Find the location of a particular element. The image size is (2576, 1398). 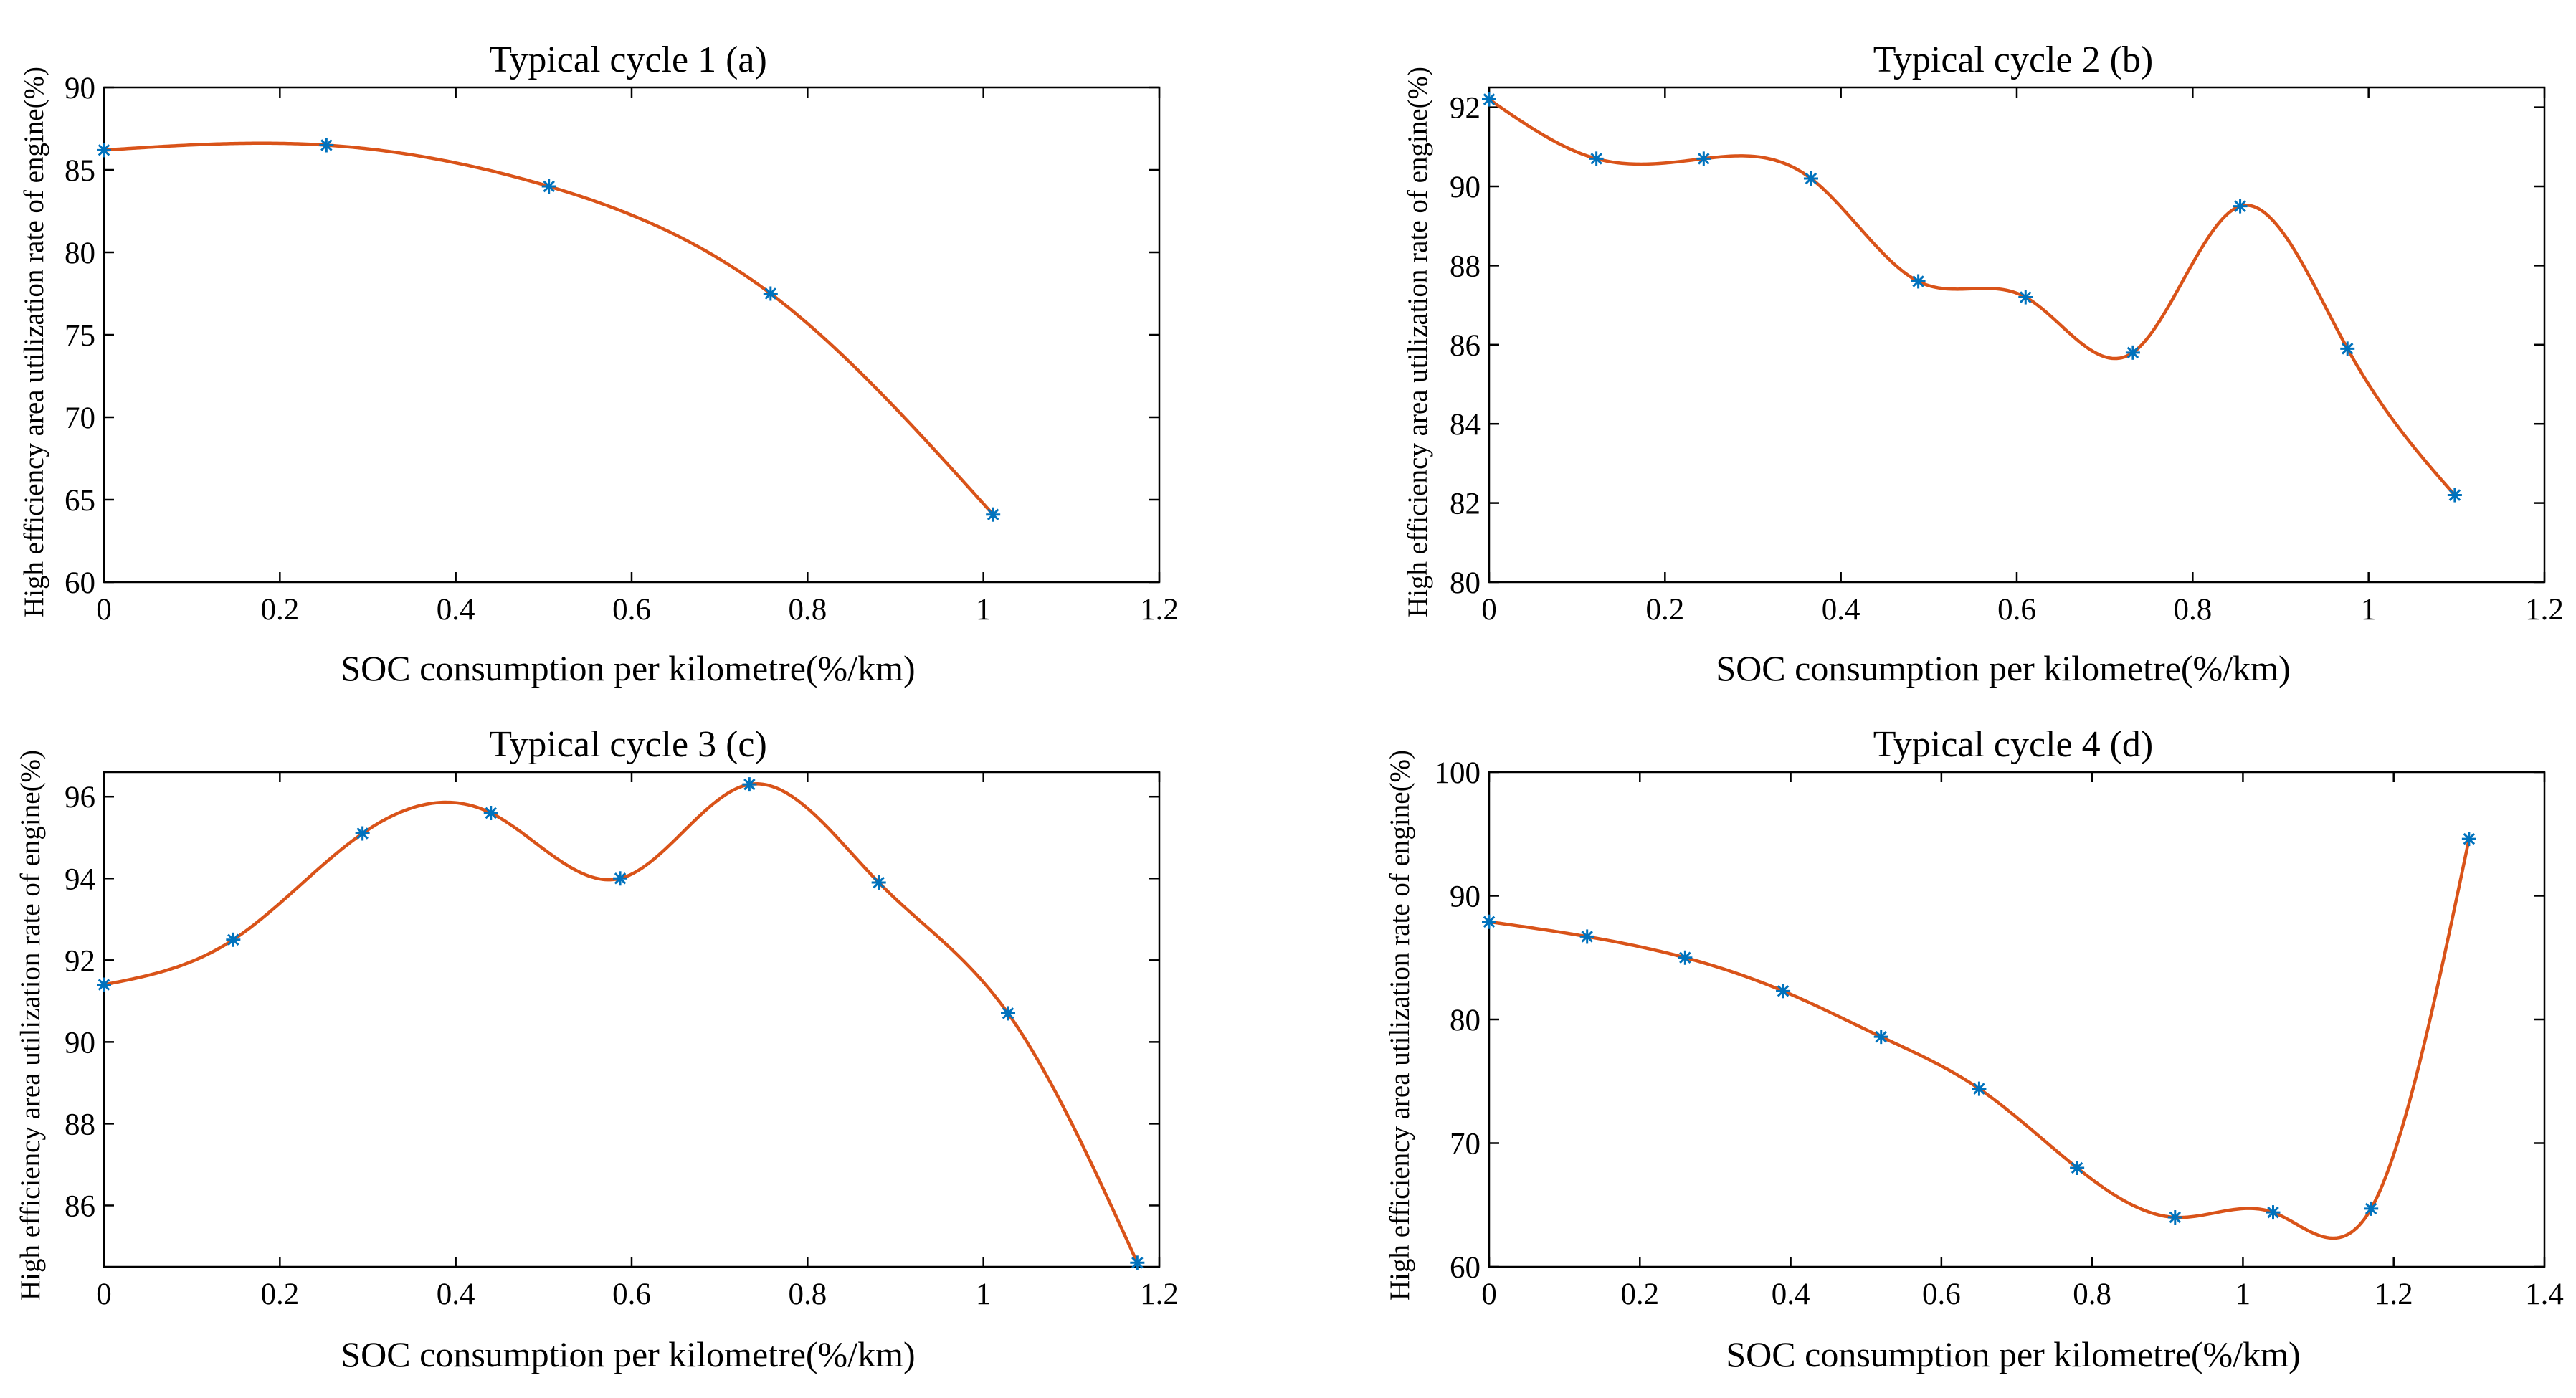

subplot-c-x-tick-label: 1 is located at coordinates (984, 1294).